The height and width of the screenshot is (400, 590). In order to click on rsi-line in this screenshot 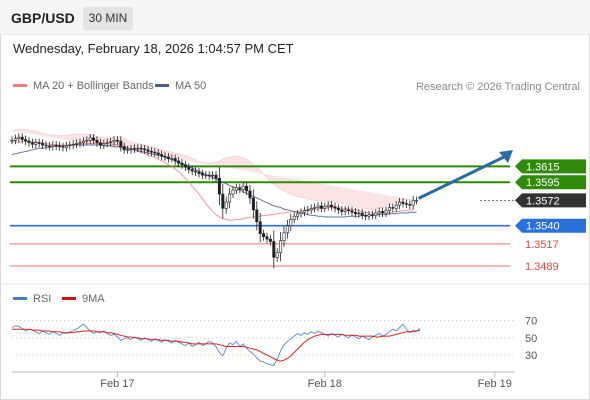, I will do `click(216, 344)`.